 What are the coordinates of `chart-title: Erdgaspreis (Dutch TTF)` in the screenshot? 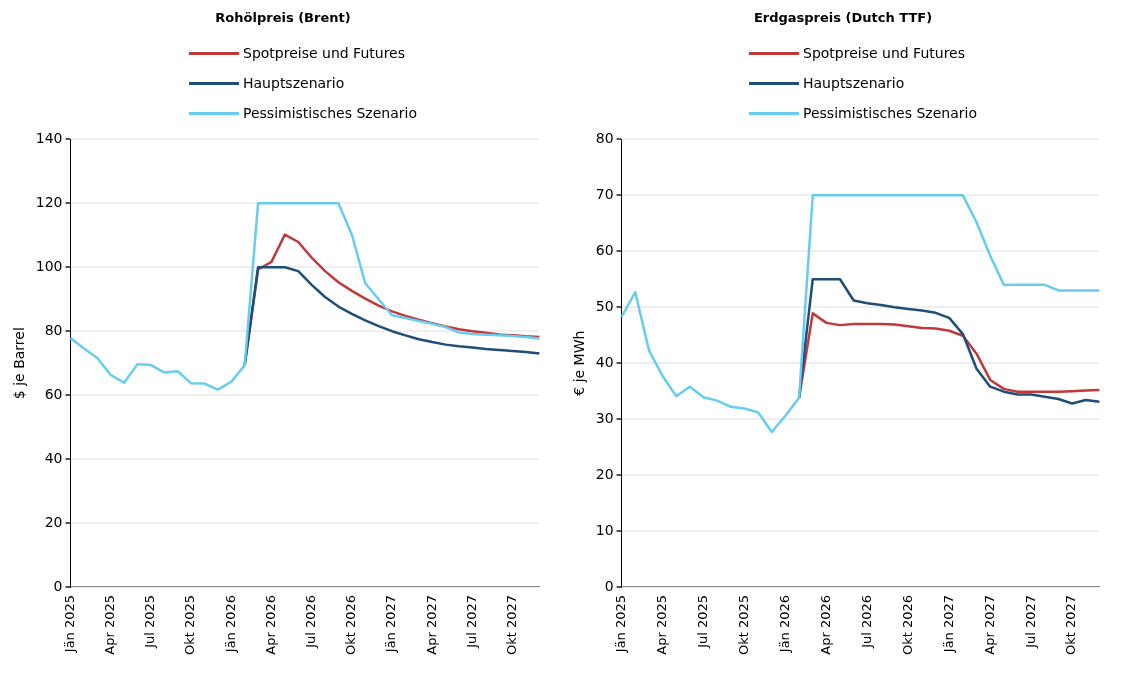 It's located at (843, 18).